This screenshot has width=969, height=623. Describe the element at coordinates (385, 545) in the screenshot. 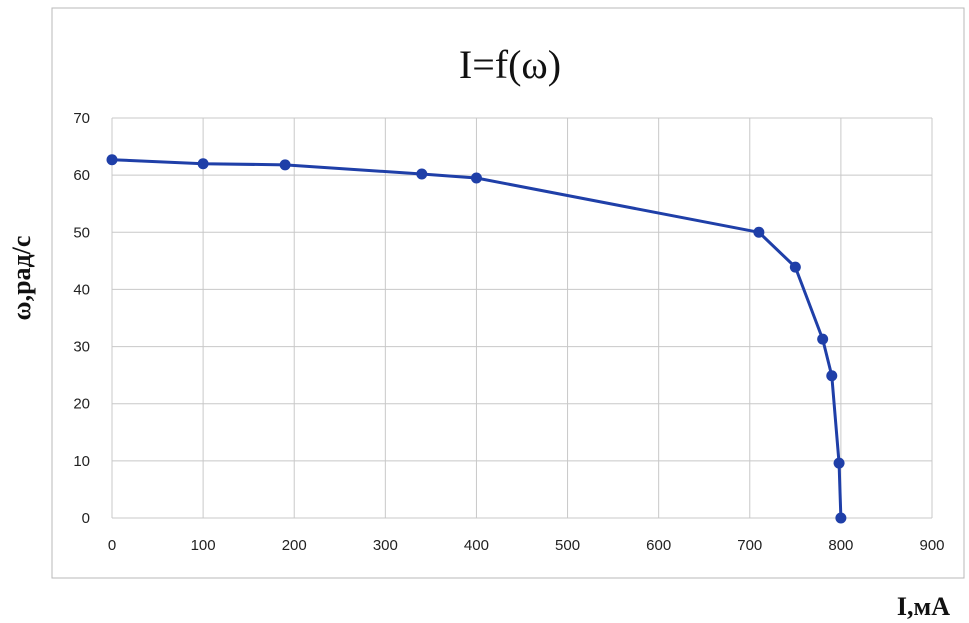

I see `x-tick-label: 300` at that location.